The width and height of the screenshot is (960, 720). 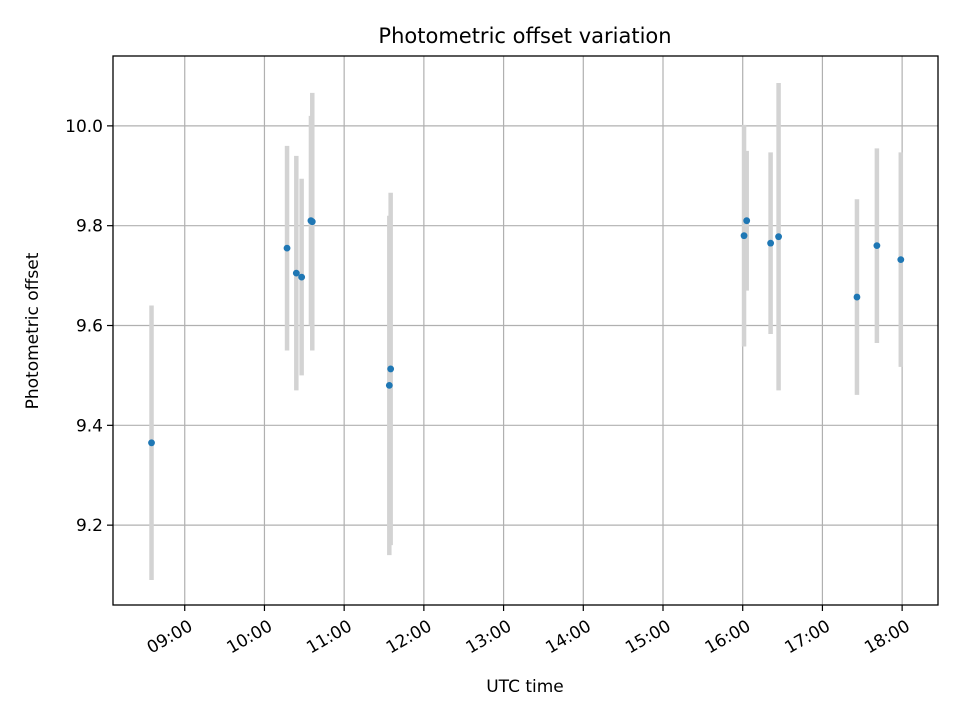 What do you see at coordinates (89, 327) in the screenshot?
I see `y-tick-label: 9.6` at bounding box center [89, 327].